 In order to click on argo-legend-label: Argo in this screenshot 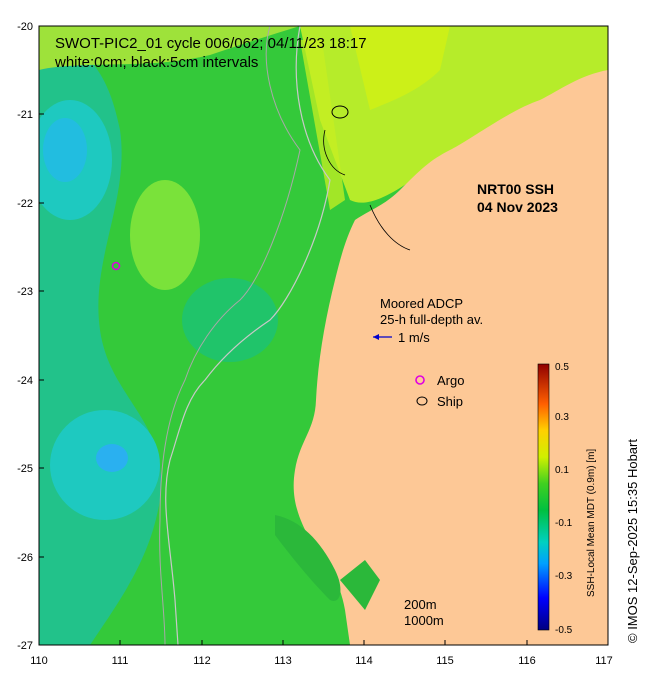, I will do `click(450, 380)`.